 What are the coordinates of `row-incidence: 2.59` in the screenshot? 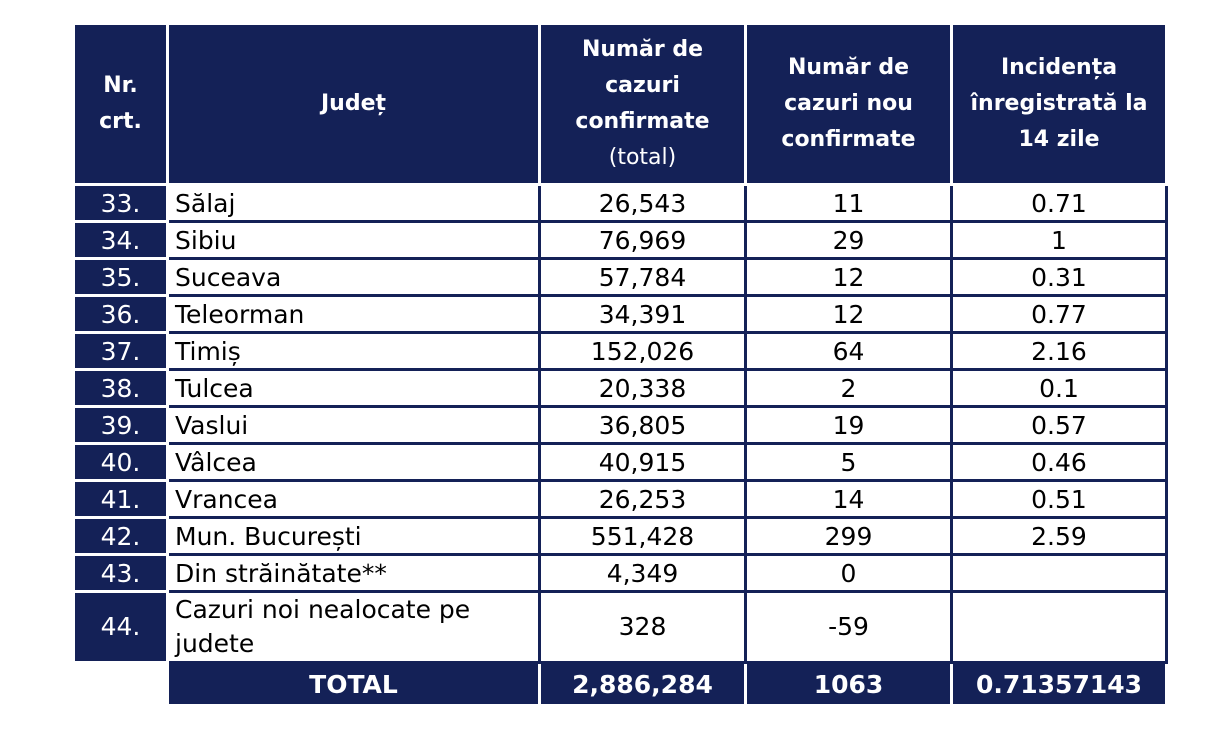 It's located at (1059, 536).